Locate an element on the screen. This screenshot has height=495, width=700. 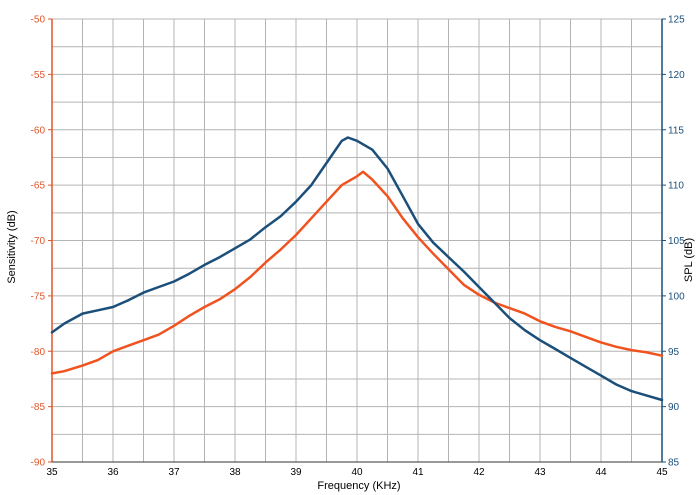
y-tick-label-left: -75 is located at coordinates (38, 296).